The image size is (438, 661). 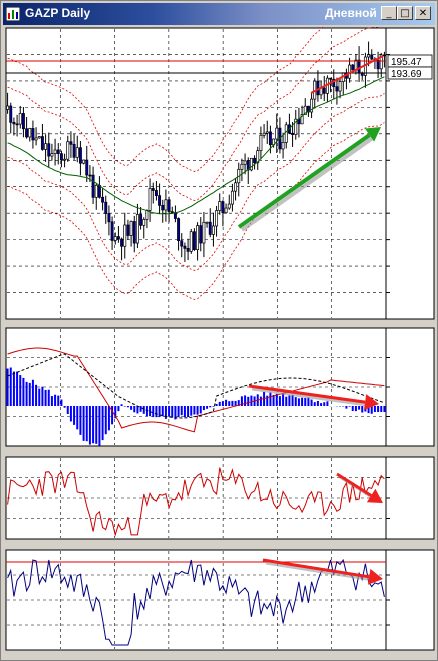 What do you see at coordinates (319, 571) in the screenshot?
I see `red-down-arrow-lower-shadow` at bounding box center [319, 571].